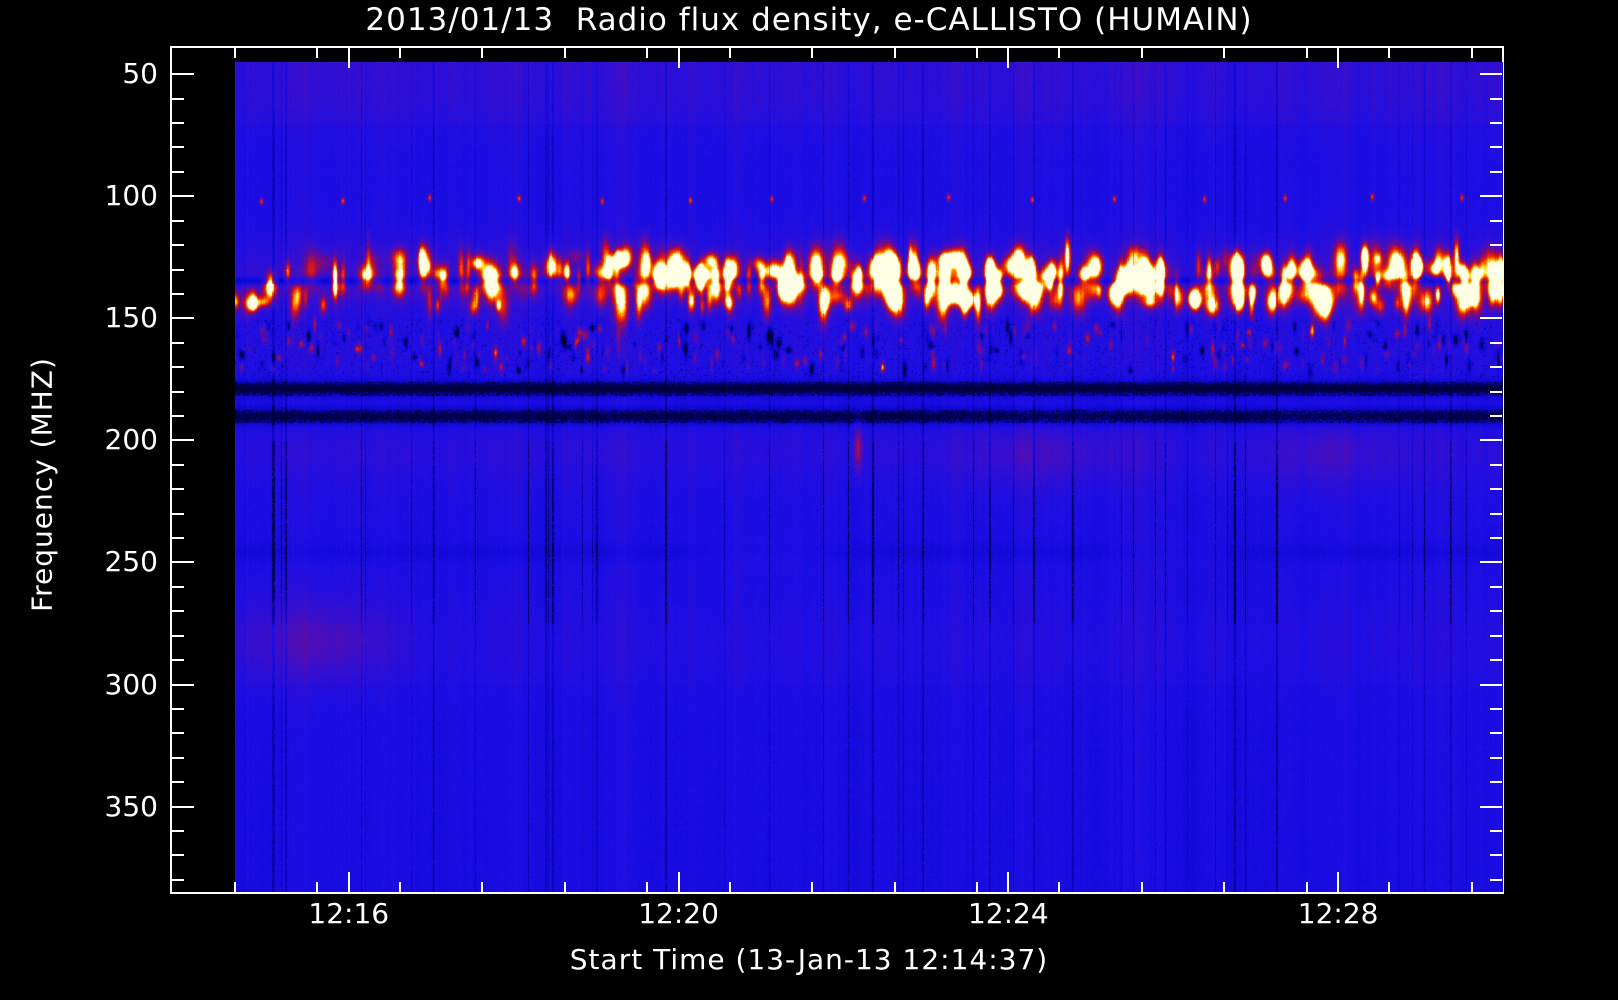 The image size is (1618, 1000). What do you see at coordinates (809, 959) in the screenshot?
I see `x-axis-title: Start Time (13-Jan-13 12:14:37)` at bounding box center [809, 959].